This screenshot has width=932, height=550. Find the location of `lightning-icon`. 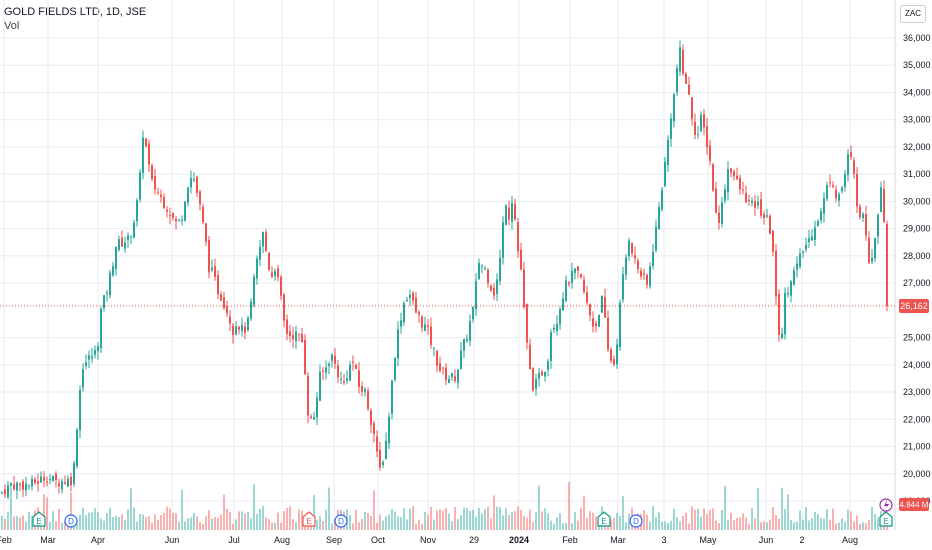

lightning-icon is located at coordinates (886, 505).